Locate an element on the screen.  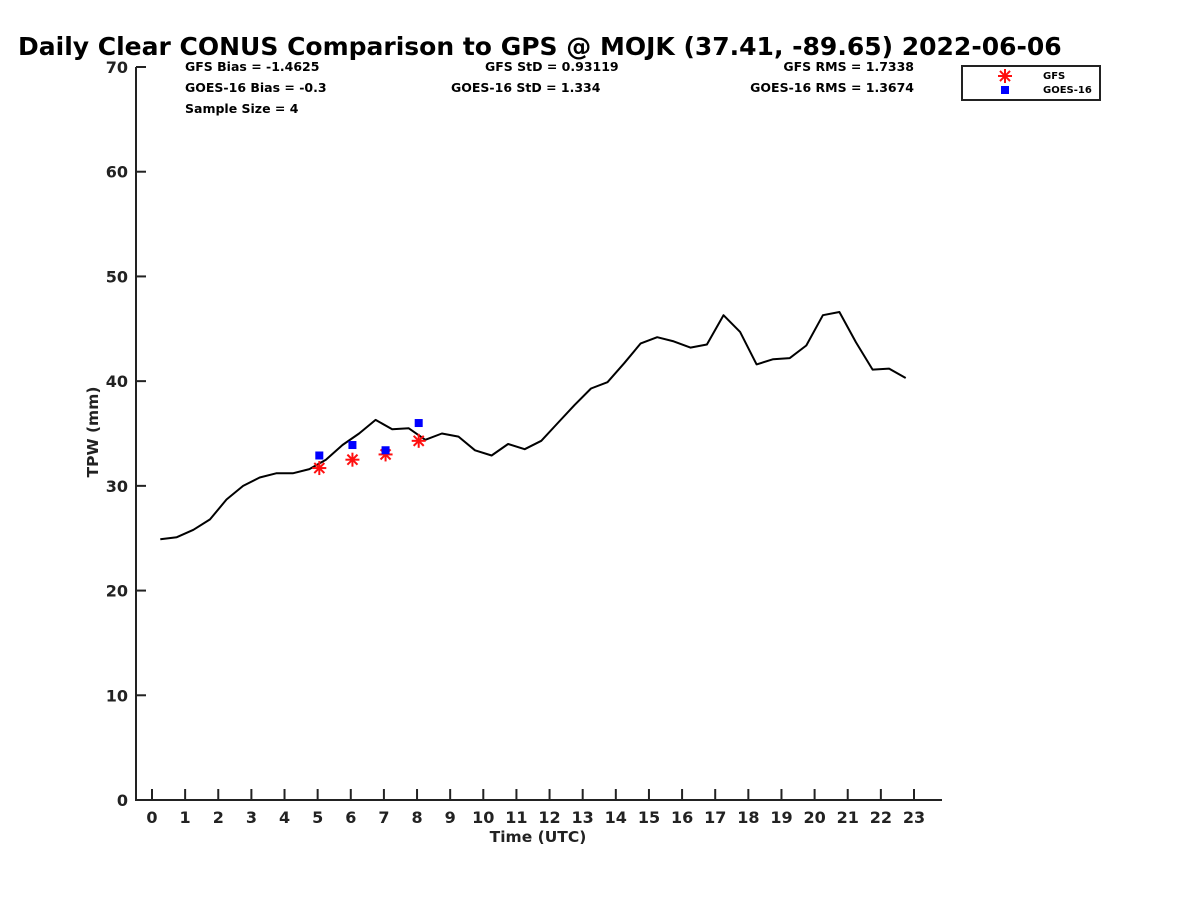
y-ticks: 0 10 20 30 40 50 60 70 is located at coordinates (126, 434).